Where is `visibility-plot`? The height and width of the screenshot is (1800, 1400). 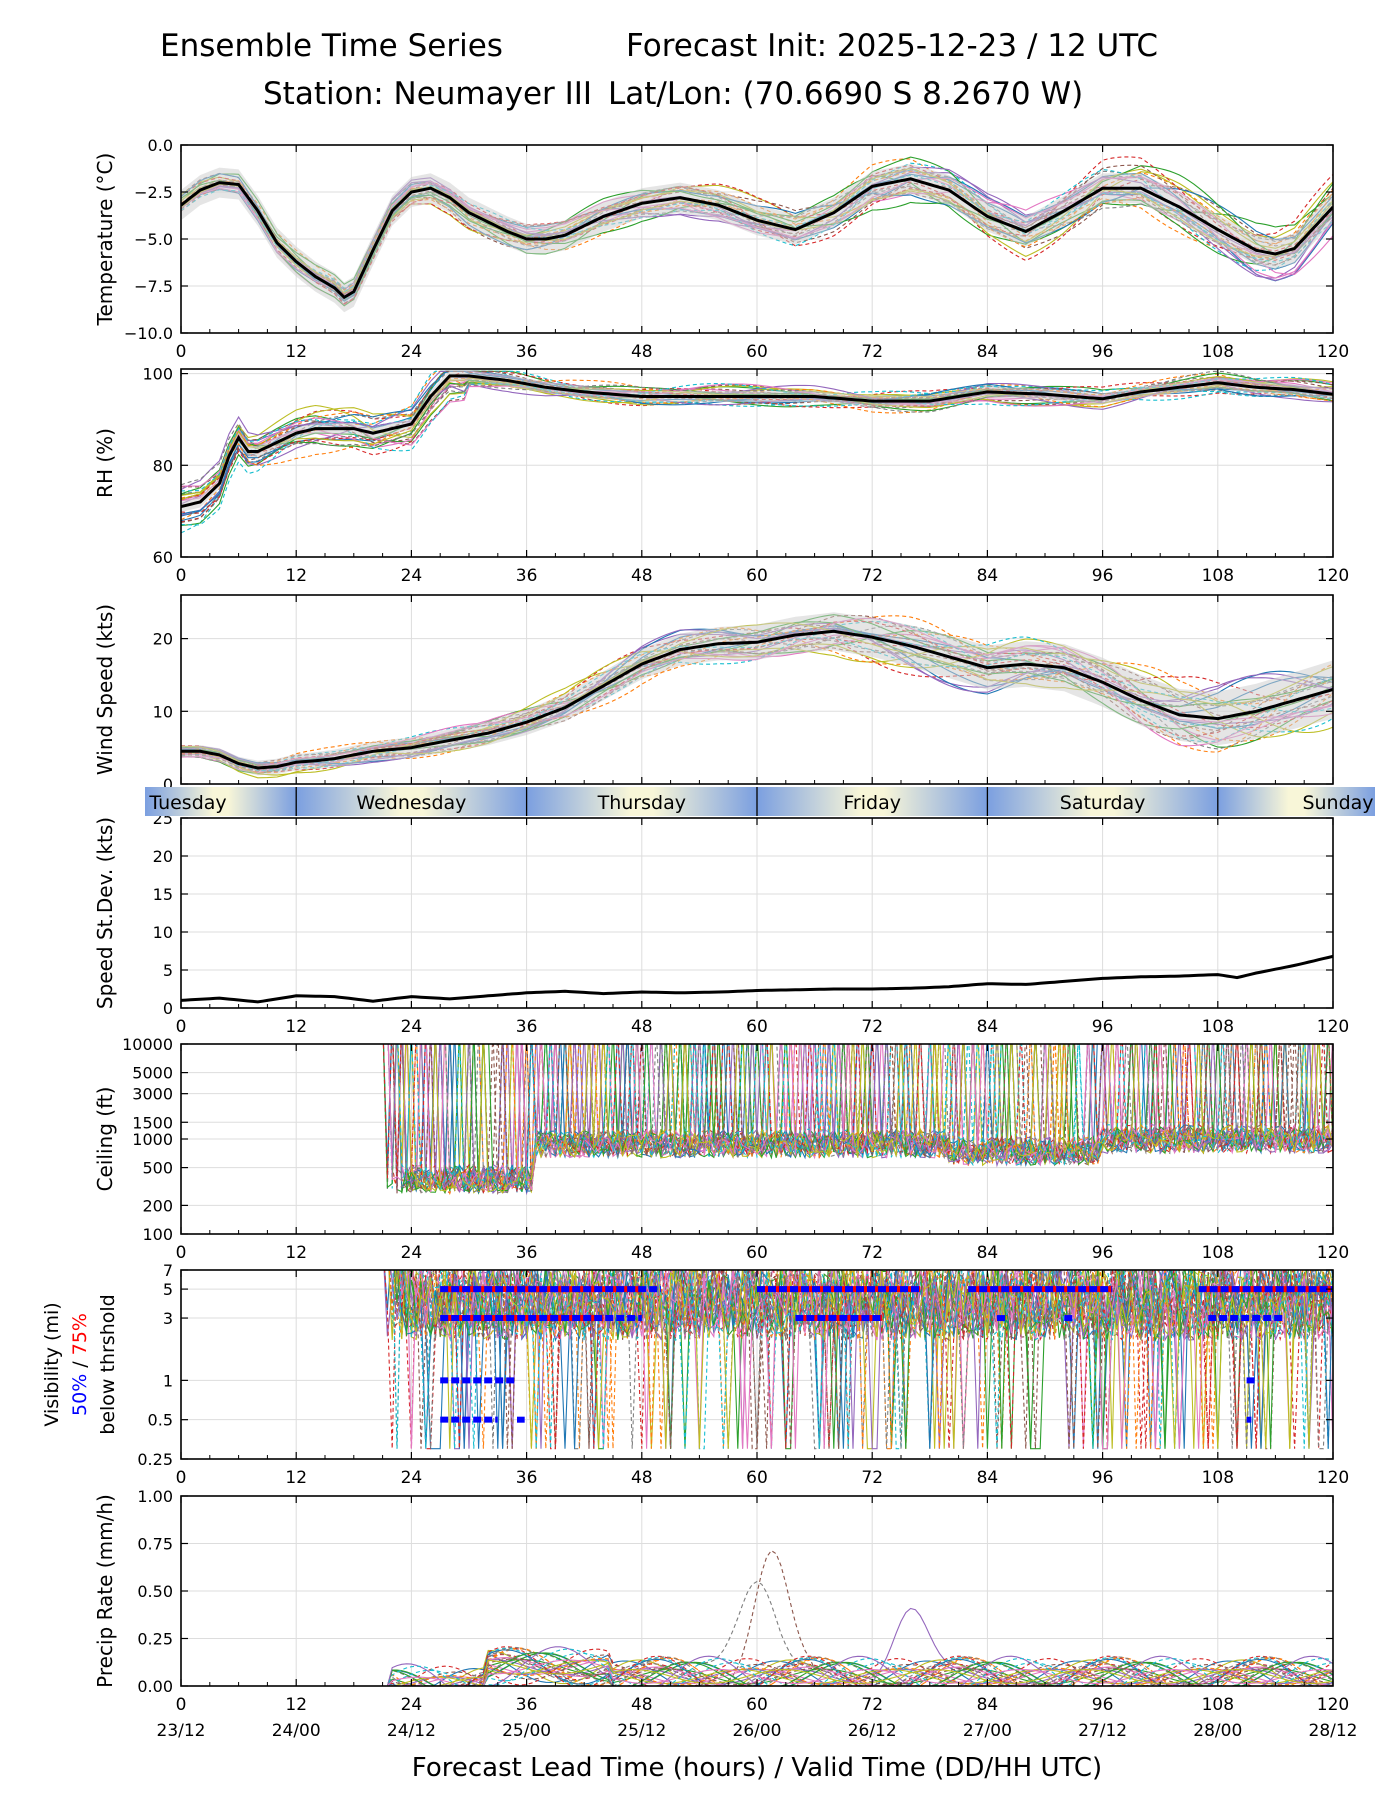
visibility-plot is located at coordinates (757, 1364).